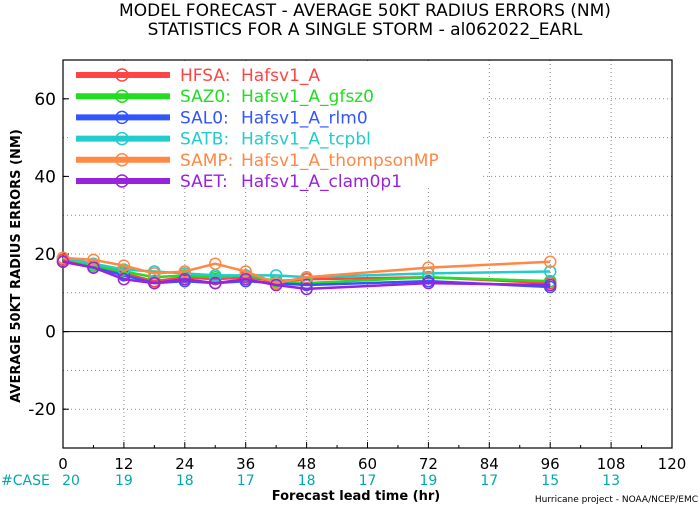 This screenshot has height=506, width=700. What do you see at coordinates (205, 76) in the screenshot?
I see `legend-series-name: HFSA:` at bounding box center [205, 76].